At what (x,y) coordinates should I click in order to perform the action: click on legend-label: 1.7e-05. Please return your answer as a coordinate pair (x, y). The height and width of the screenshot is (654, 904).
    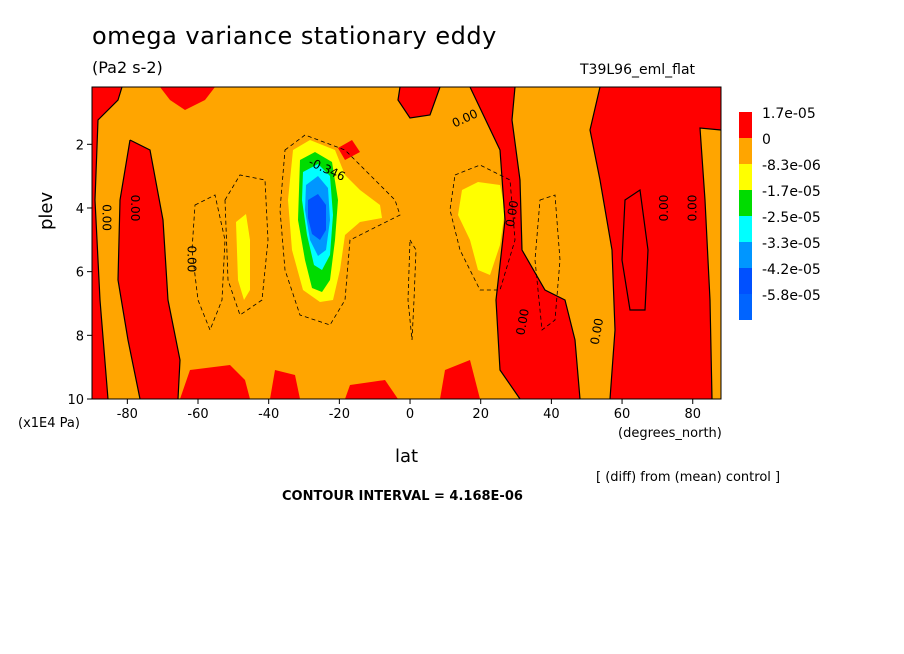
    Looking at the image, I should click on (789, 114).